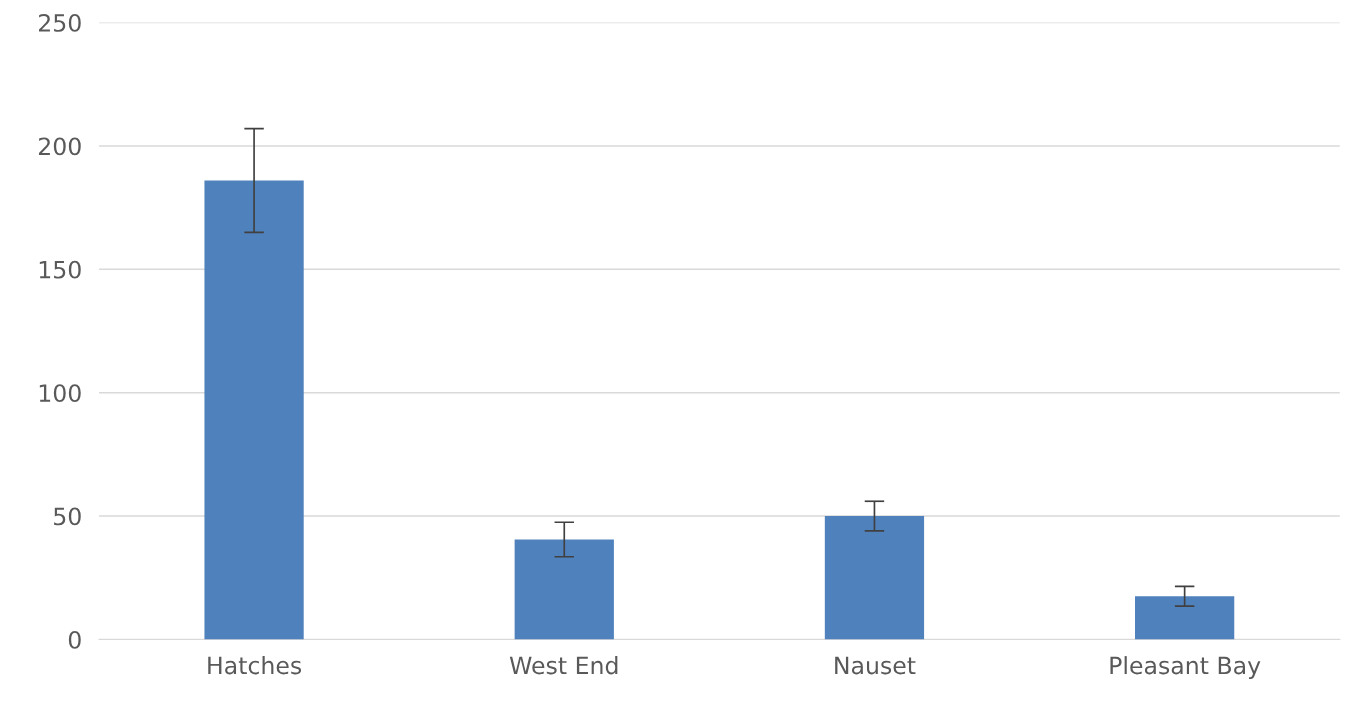 The image size is (1356, 705). Describe the element at coordinates (563, 665) in the screenshot. I see `x-tick-label: West End` at that location.